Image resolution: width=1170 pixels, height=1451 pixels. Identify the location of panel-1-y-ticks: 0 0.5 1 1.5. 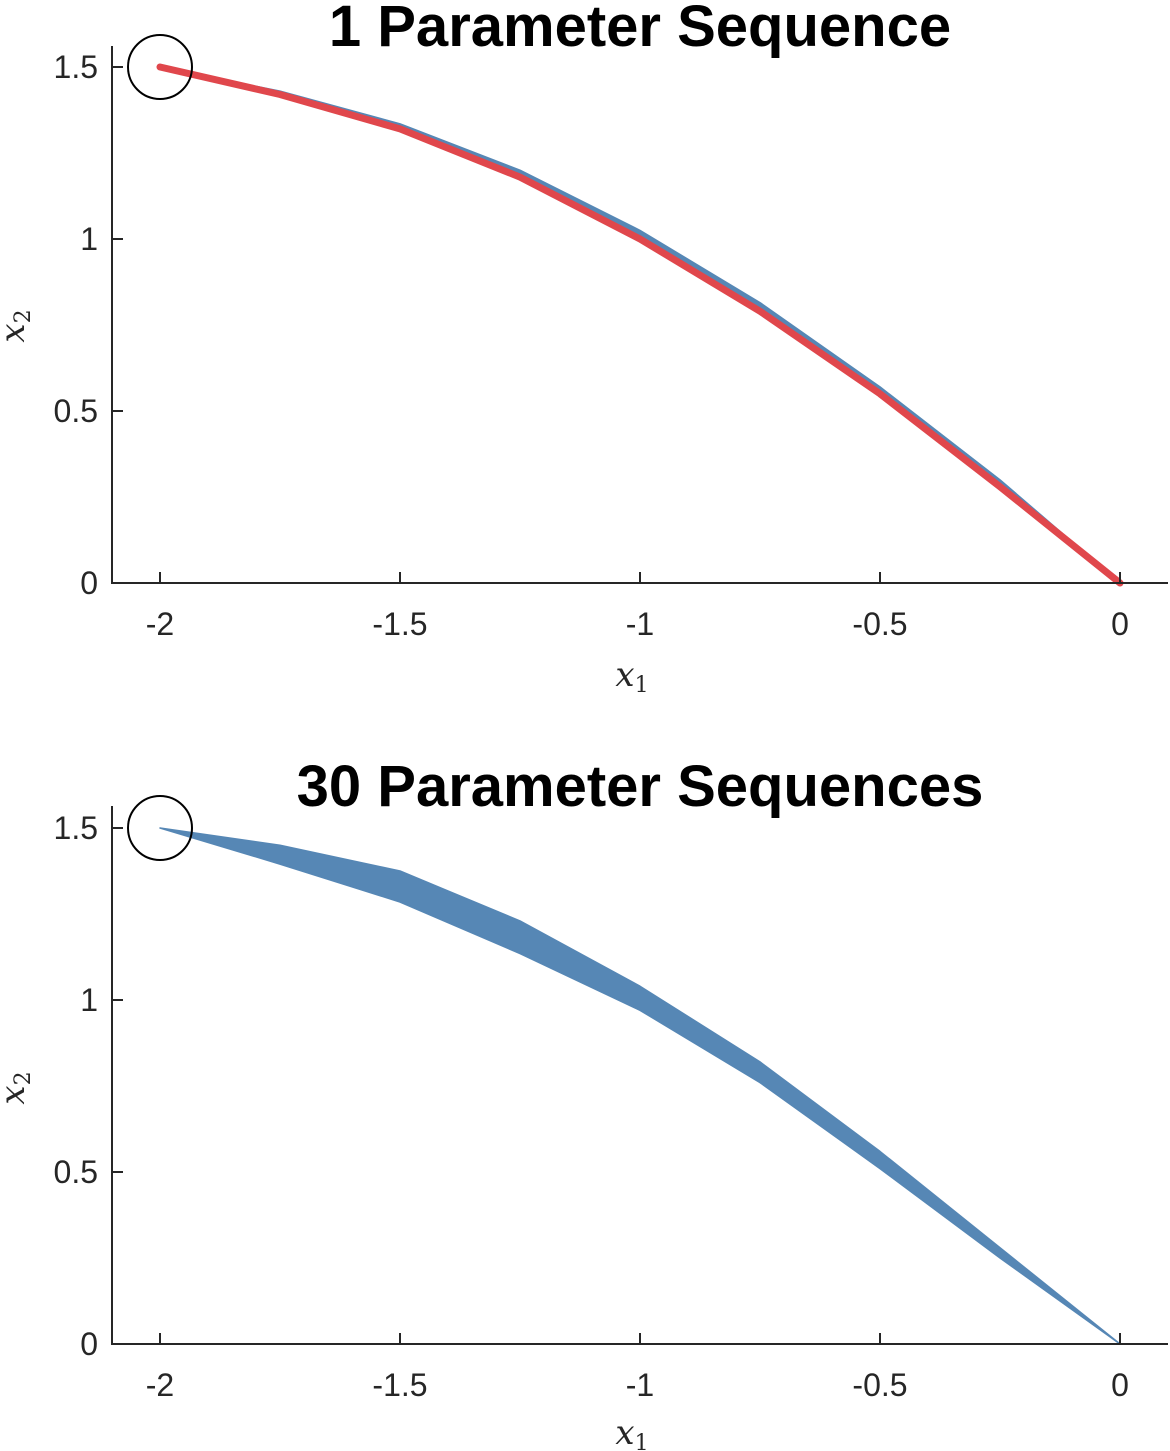
(88, 325).